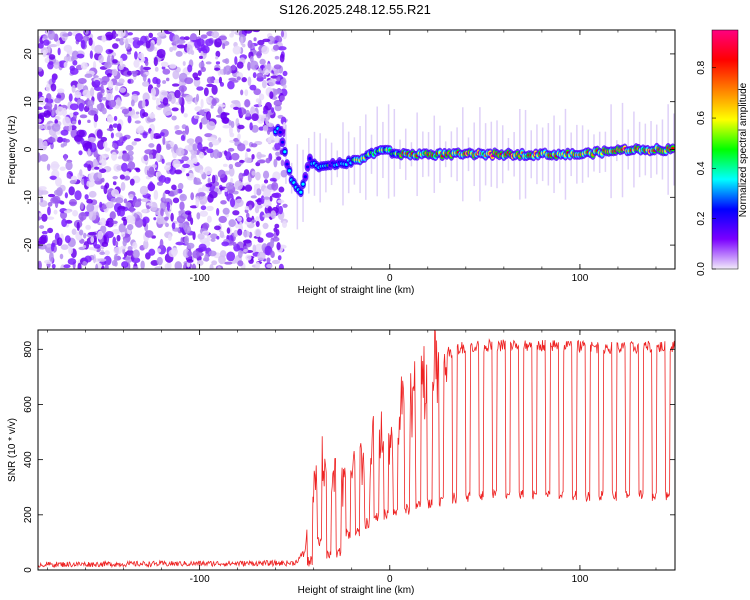  I want to click on spectrogram-xlabel: Height of straight line (km), so click(356, 290).